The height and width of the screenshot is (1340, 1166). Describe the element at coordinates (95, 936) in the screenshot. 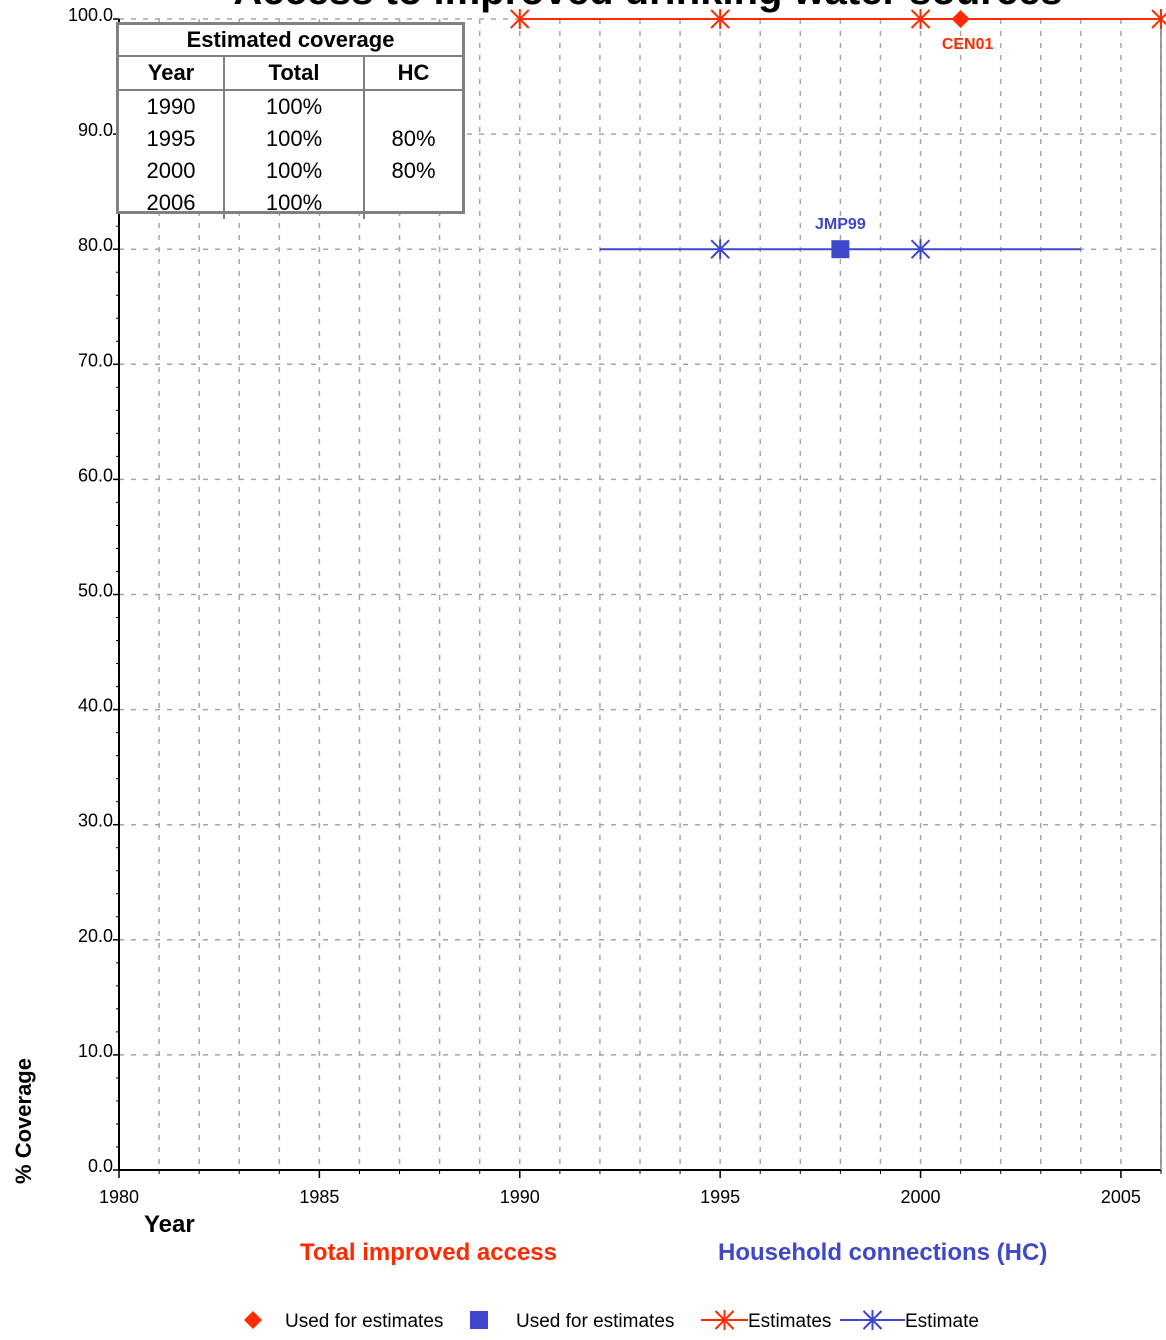

I see `y-tick-label: 20.0` at that location.